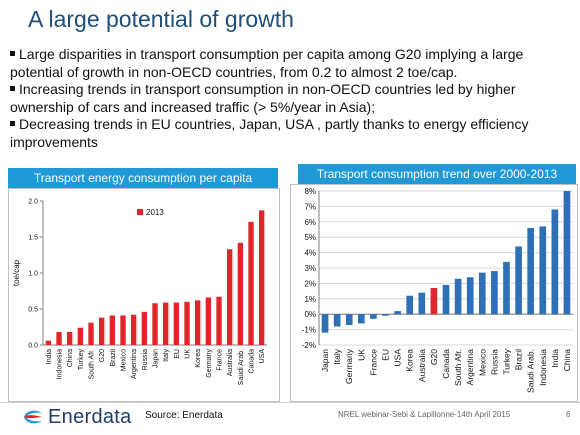  What do you see at coordinates (325, 360) in the screenshot?
I see `x-tick-label: Japan` at bounding box center [325, 360].